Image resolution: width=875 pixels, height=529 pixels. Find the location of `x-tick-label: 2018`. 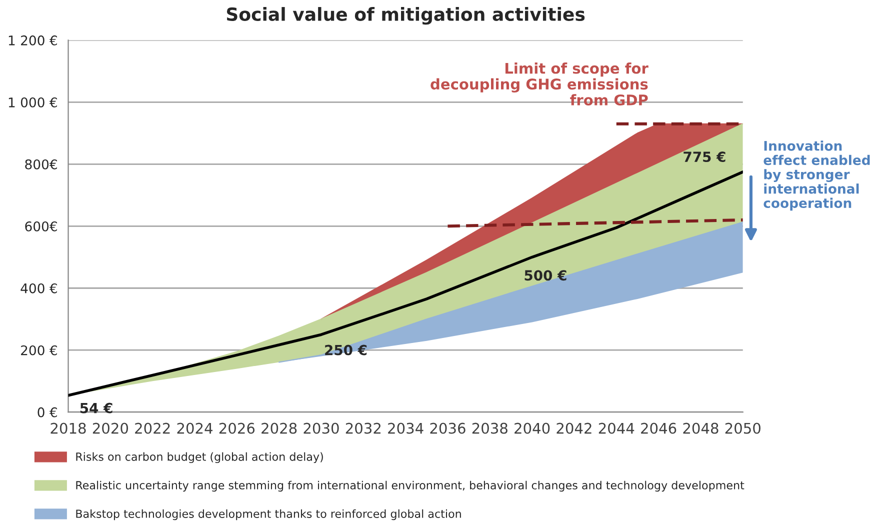

x-tick-label: 2018 is located at coordinates (68, 428).